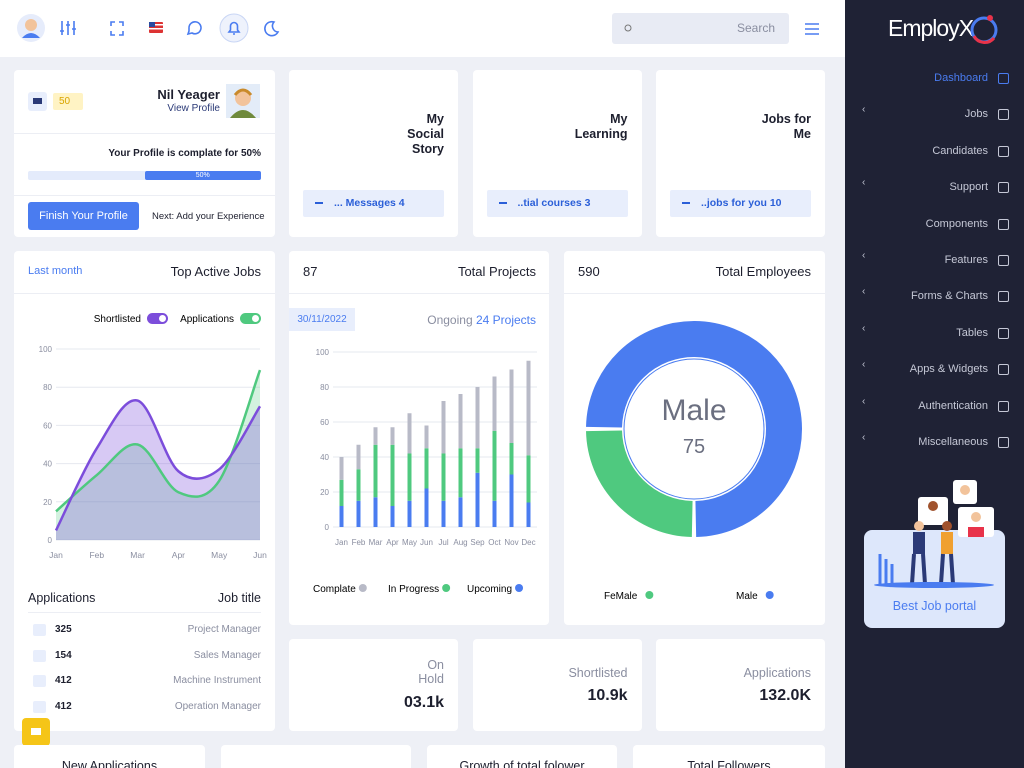 This screenshot has height=768, width=1024. Describe the element at coordinates (966, 260) in the screenshot. I see `menu-item: Features` at that location.